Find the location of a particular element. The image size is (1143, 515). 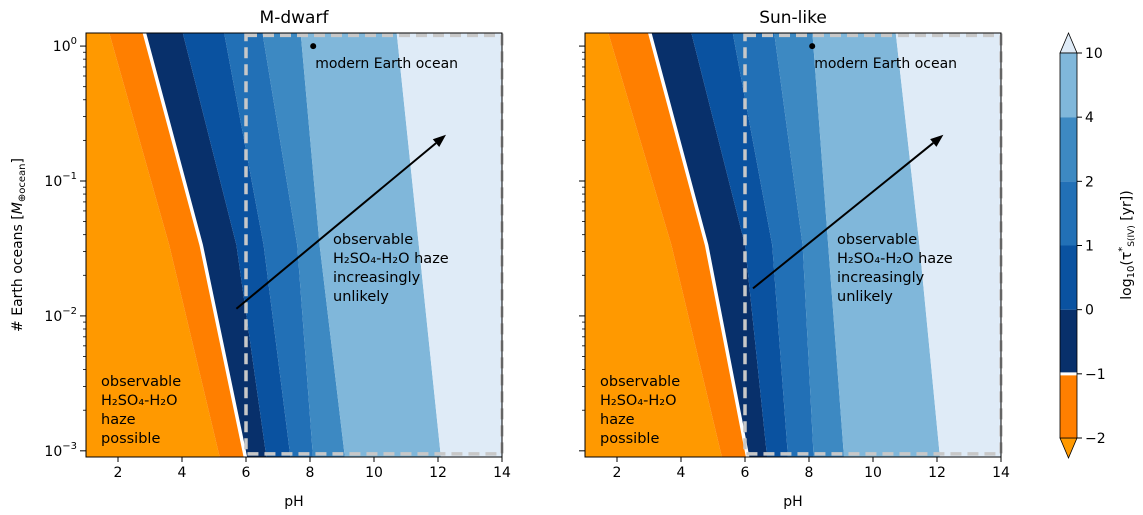

y-axis-label-main: # Earth oceans [ is located at coordinates (18, 273).